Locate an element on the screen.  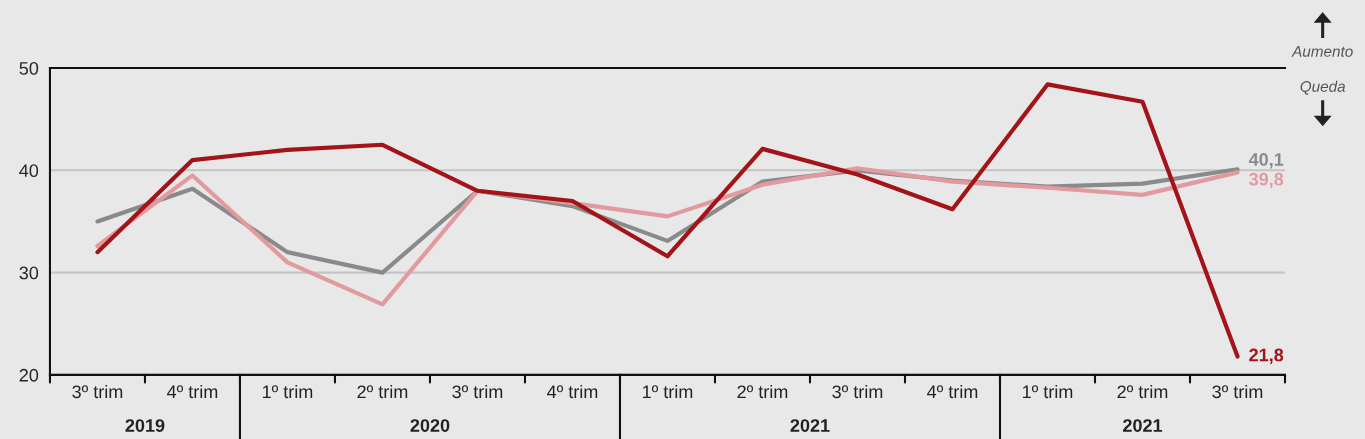
text: 2019 is located at coordinates (145, 425).